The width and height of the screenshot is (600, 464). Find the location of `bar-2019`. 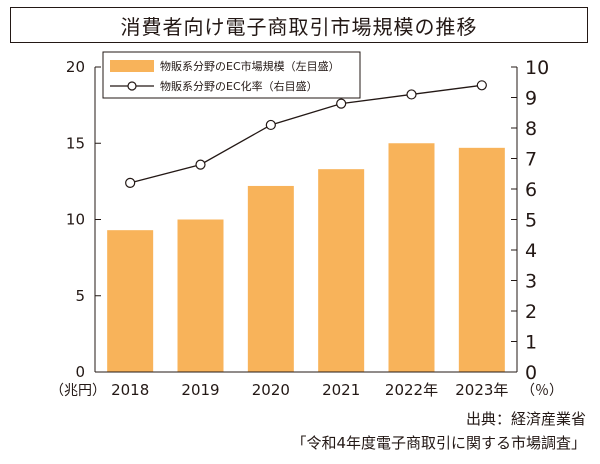

bar-2019 is located at coordinates (200, 295).